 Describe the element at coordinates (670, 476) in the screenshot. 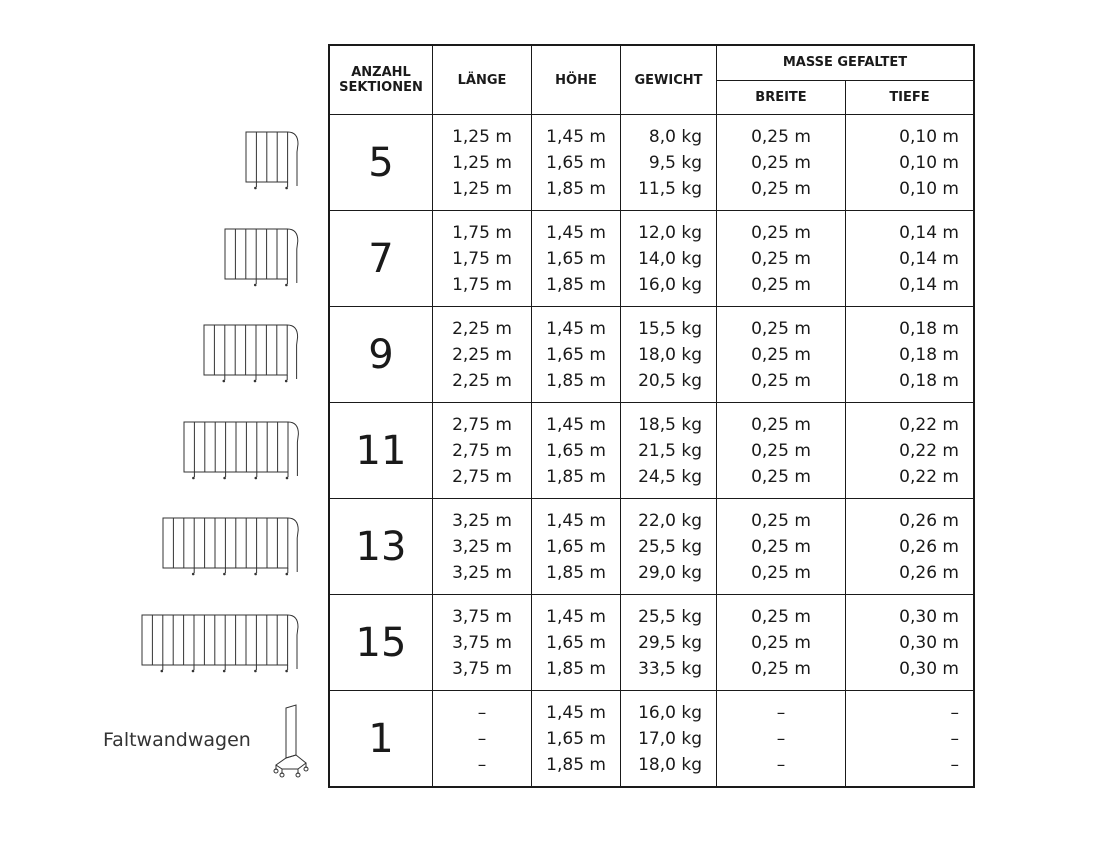

I see `gewicht-value: 24,5 kg` at that location.